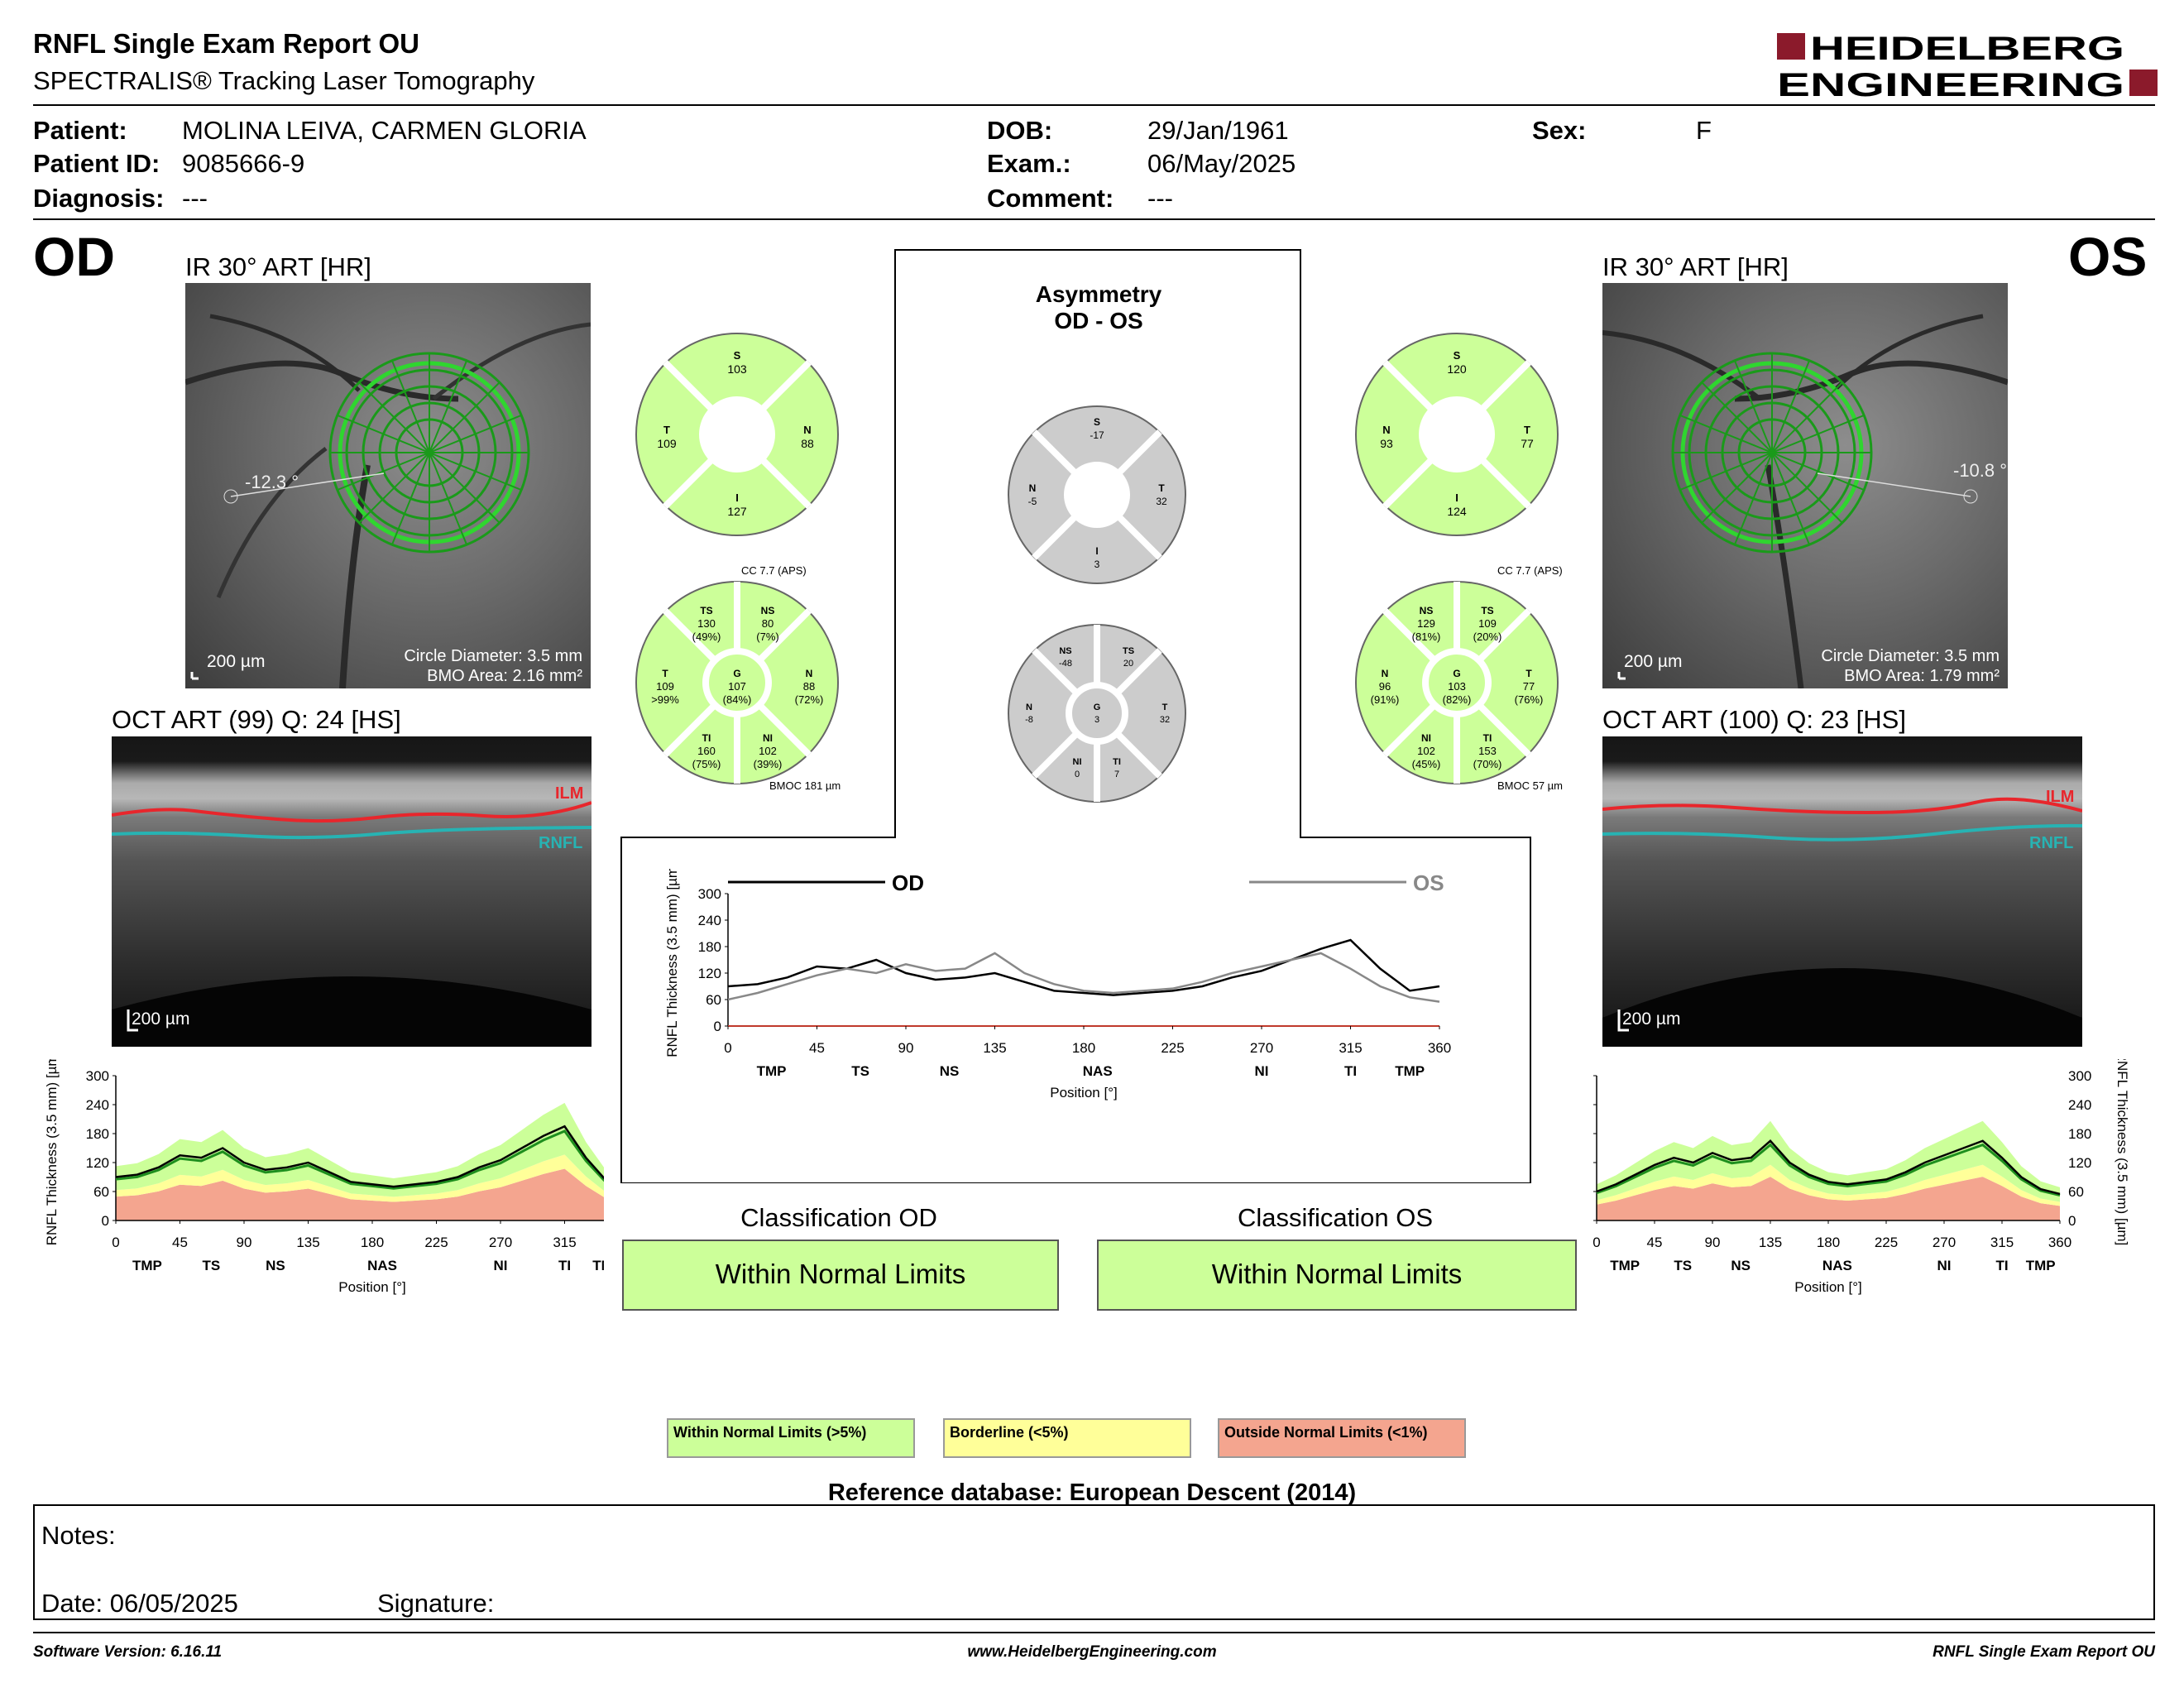  What do you see at coordinates (1457, 511) in the screenshot?
I see `os-i-value: 124` at bounding box center [1457, 511].